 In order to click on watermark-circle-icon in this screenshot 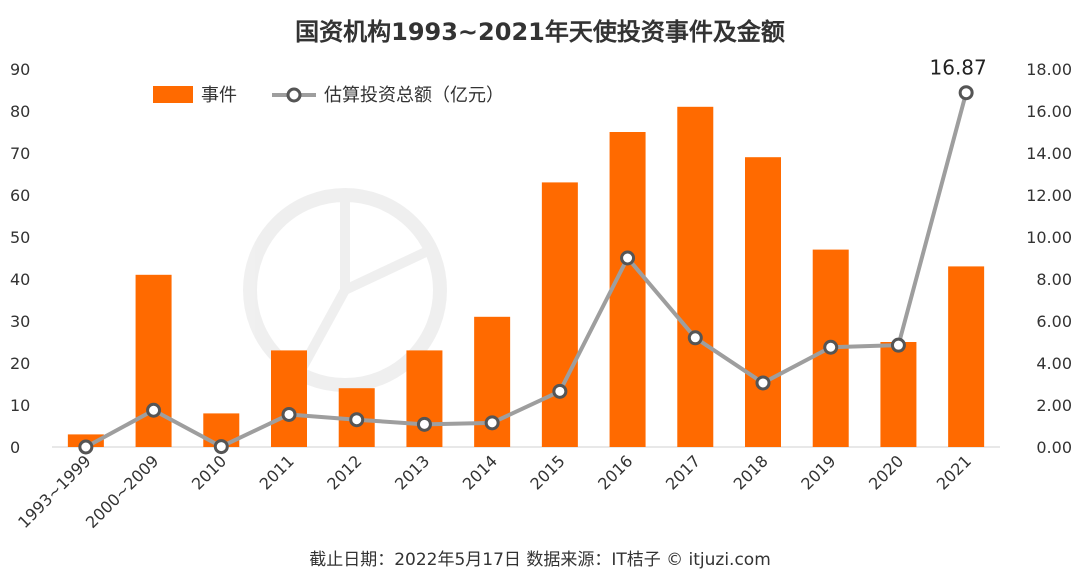, I will do `click(42, 558)`.